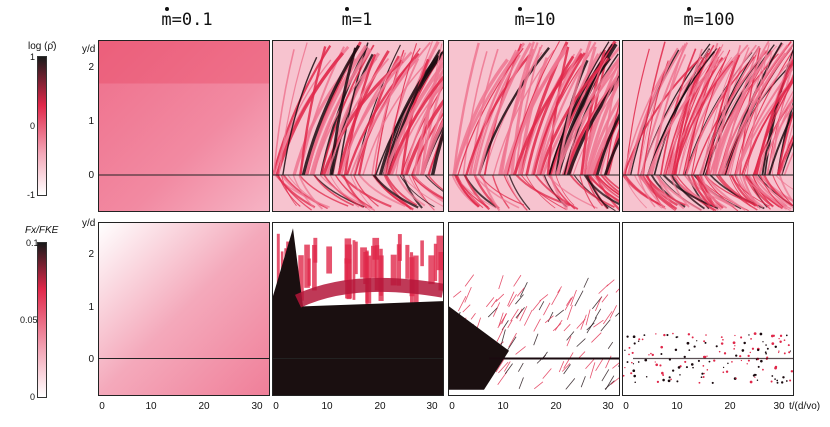  Describe the element at coordinates (362, 20) in the screenshot. I see `column-title-value: =1` at that location.